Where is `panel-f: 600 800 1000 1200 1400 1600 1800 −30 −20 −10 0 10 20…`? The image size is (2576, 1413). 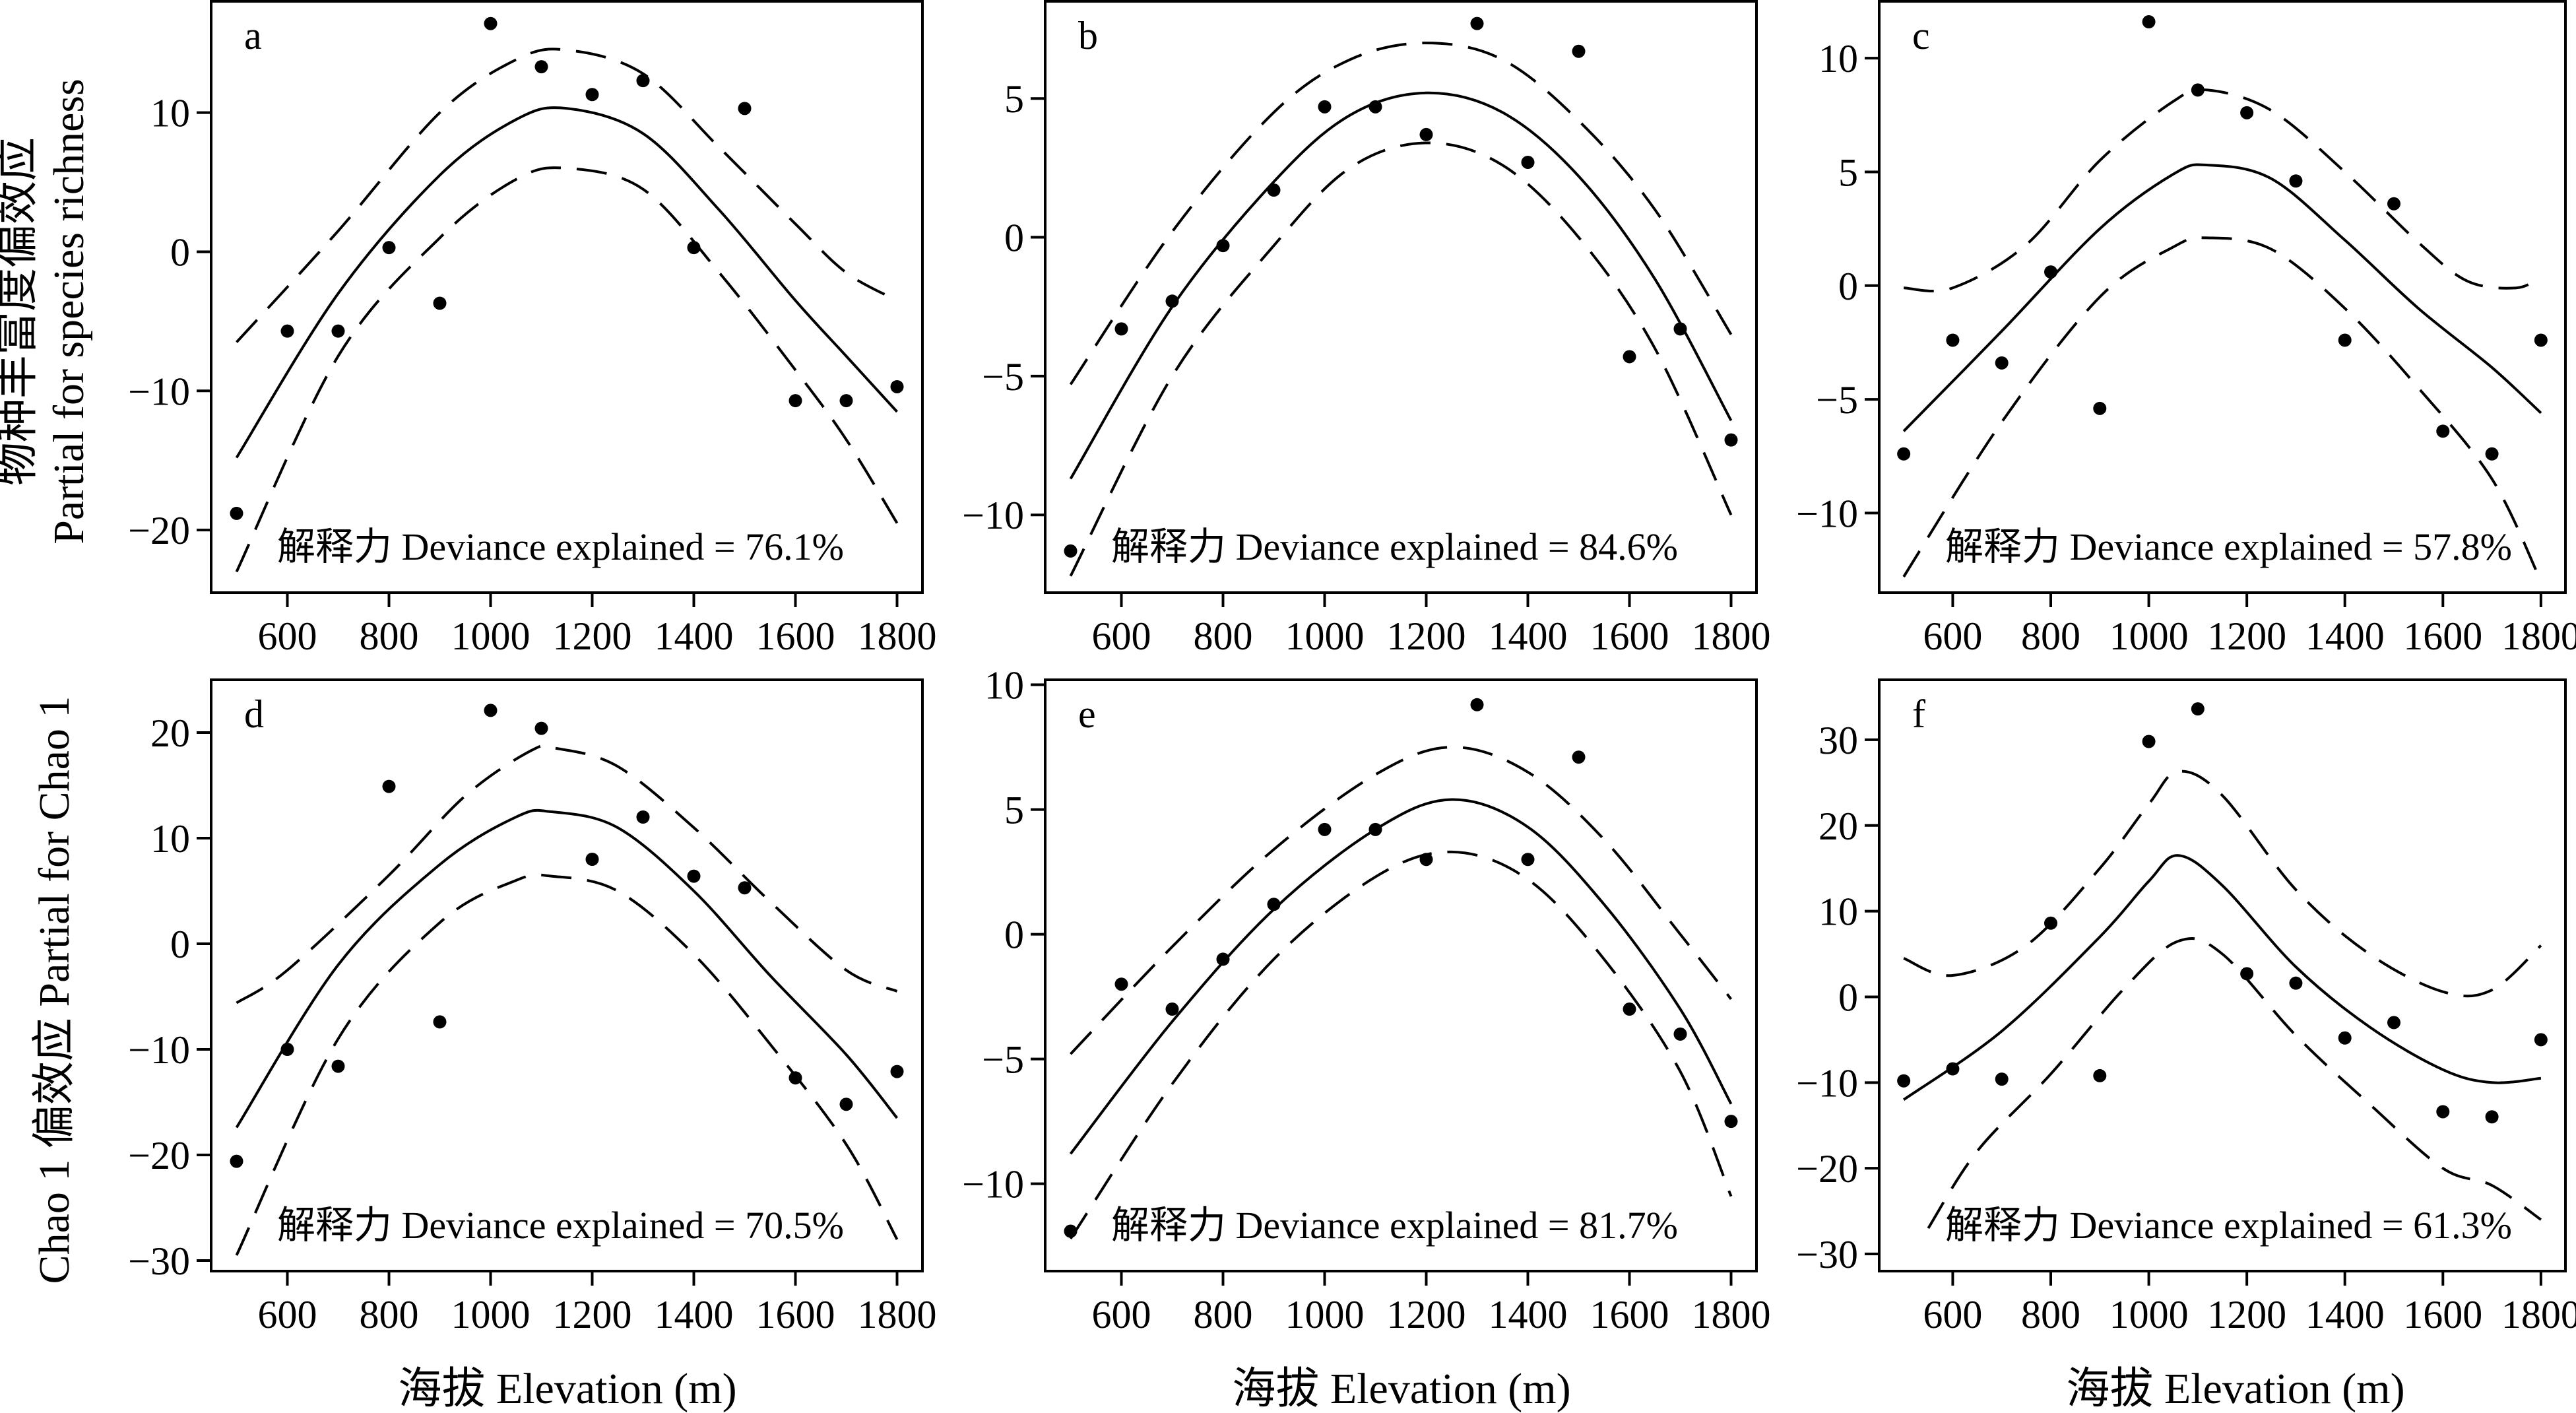 panel-f: 600 800 1000 1200 1400 1600 1800 −30 −20 −10 0 10 20… is located at coordinates (2186, 1007).